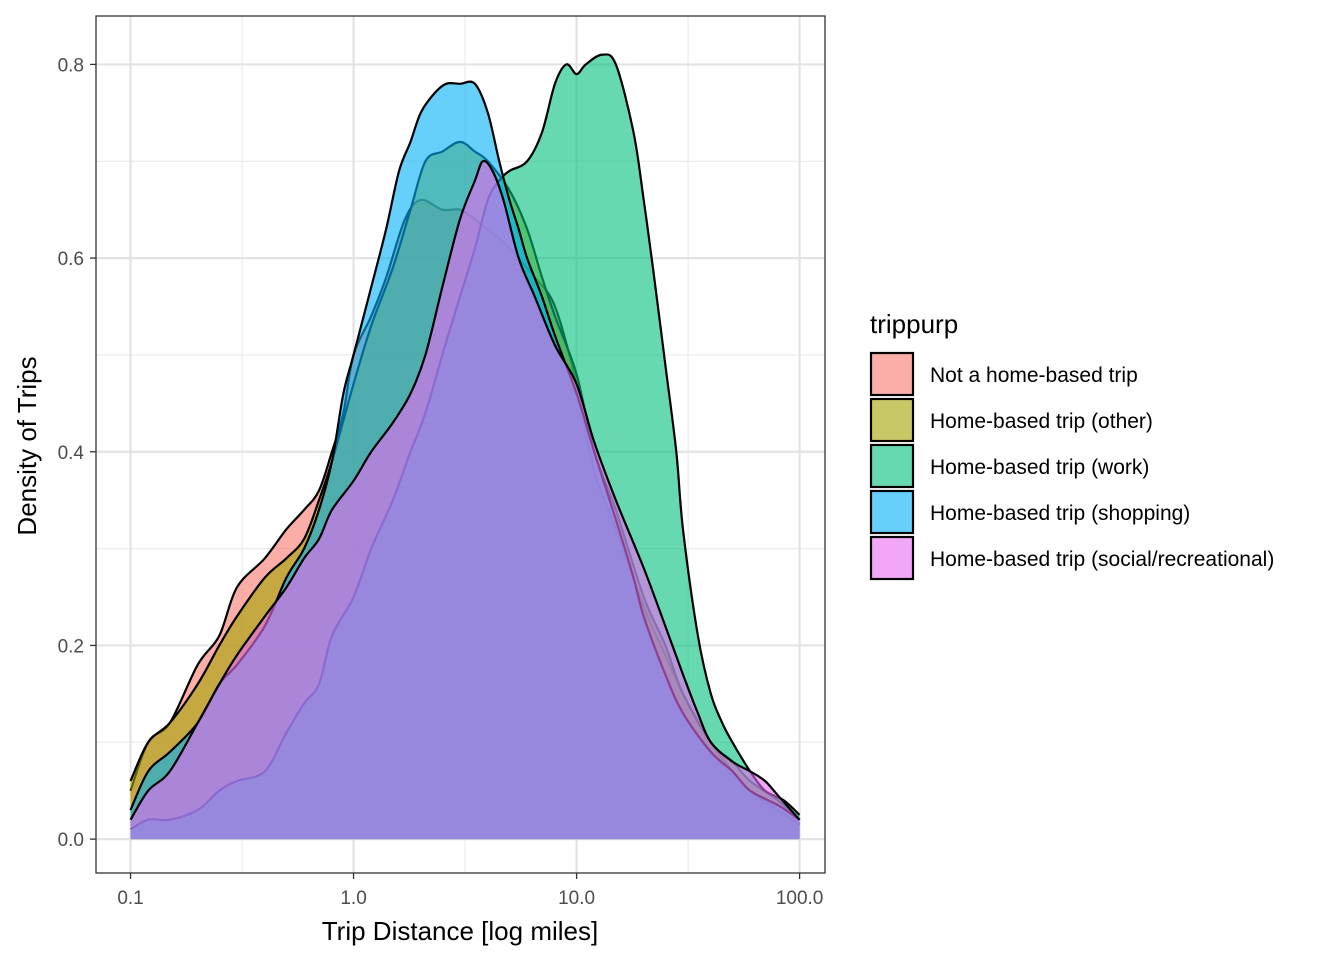  I want to click on legend-label: Home-based trip (shopping), so click(1060, 513).